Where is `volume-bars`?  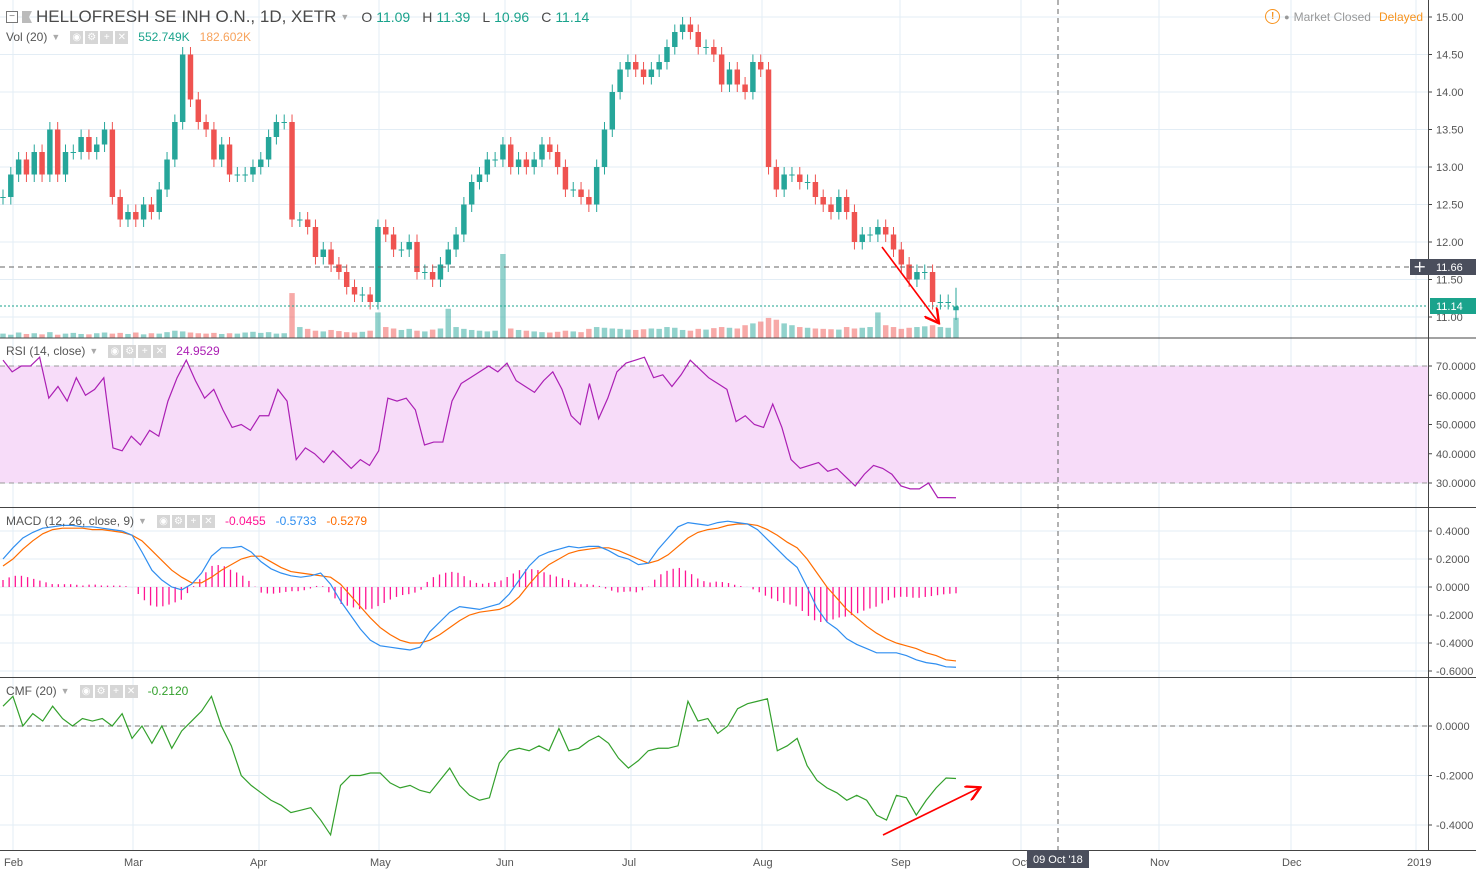 volume-bars is located at coordinates (479, 296).